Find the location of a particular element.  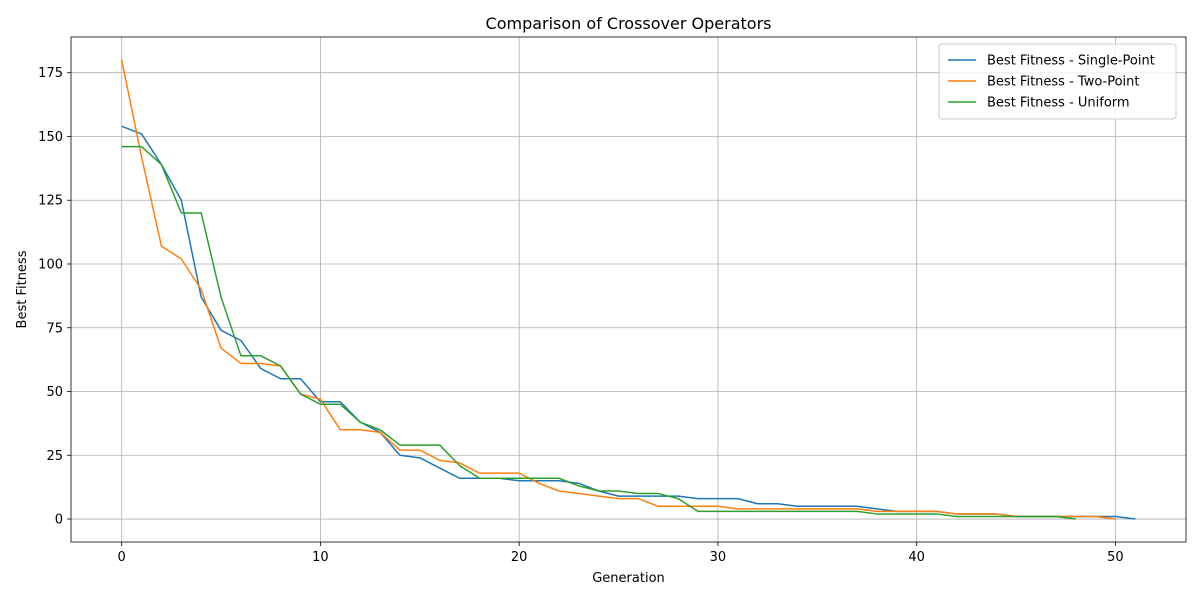

x-tick-label: 20 is located at coordinates (519, 557).